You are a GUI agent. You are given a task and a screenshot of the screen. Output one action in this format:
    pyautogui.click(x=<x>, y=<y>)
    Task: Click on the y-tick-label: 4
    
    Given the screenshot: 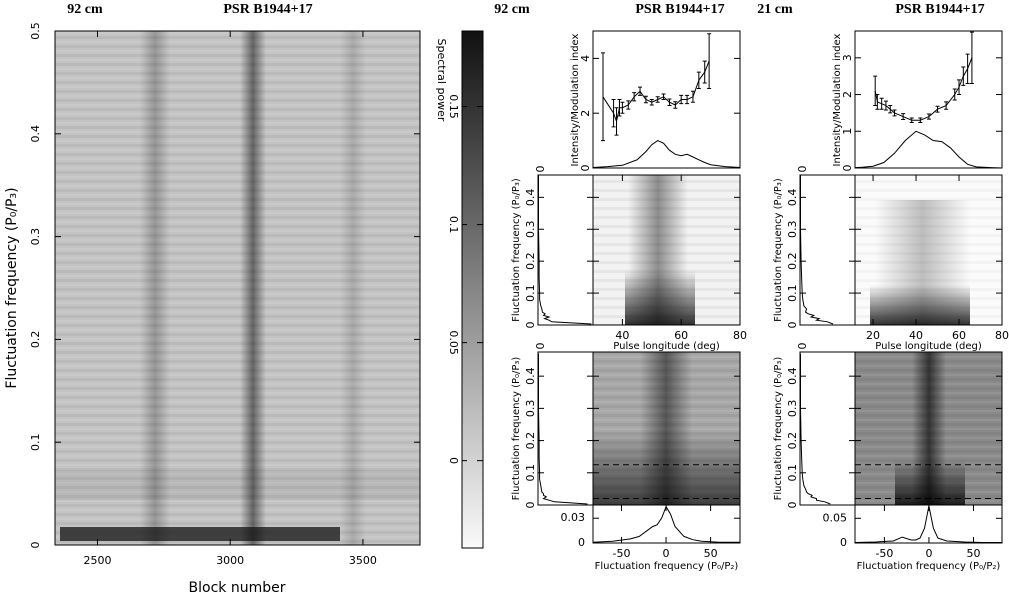 What is the action you would take?
    pyautogui.click(x=585, y=58)
    